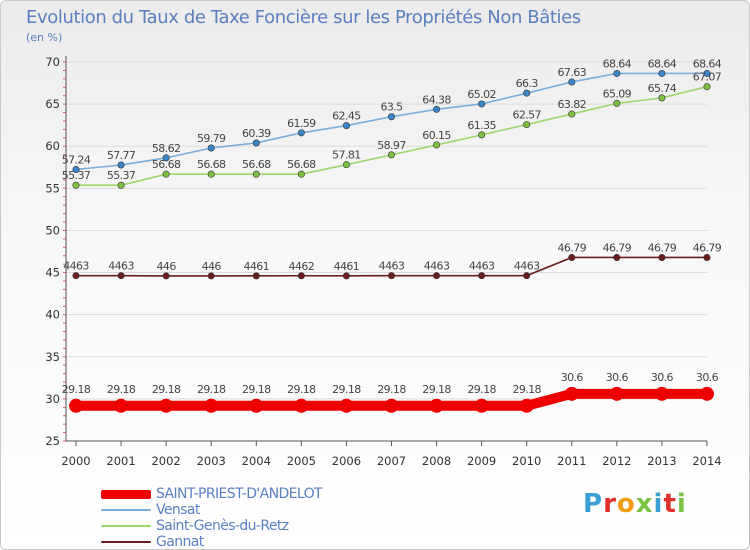 The image size is (750, 550). I want to click on logo-letter: i, so click(658, 504).